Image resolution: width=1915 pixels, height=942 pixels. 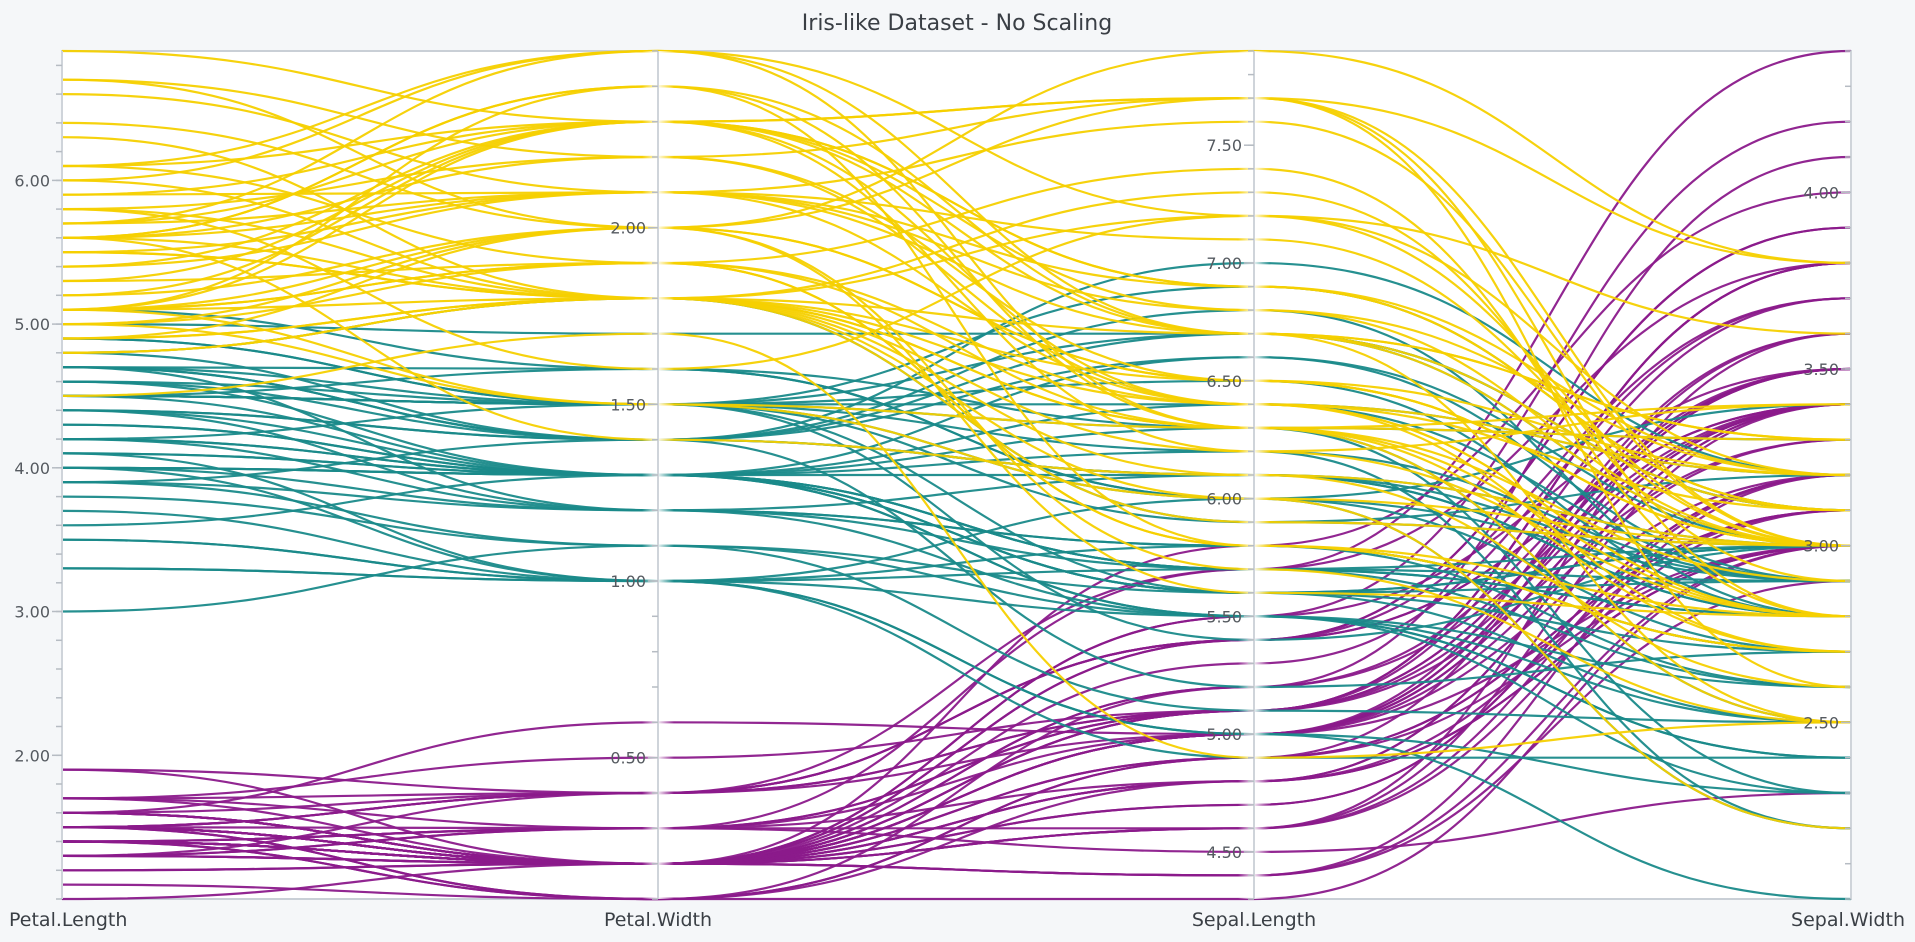 I want to click on tick-label-Petal.Length: 6.00, so click(x=32, y=180).